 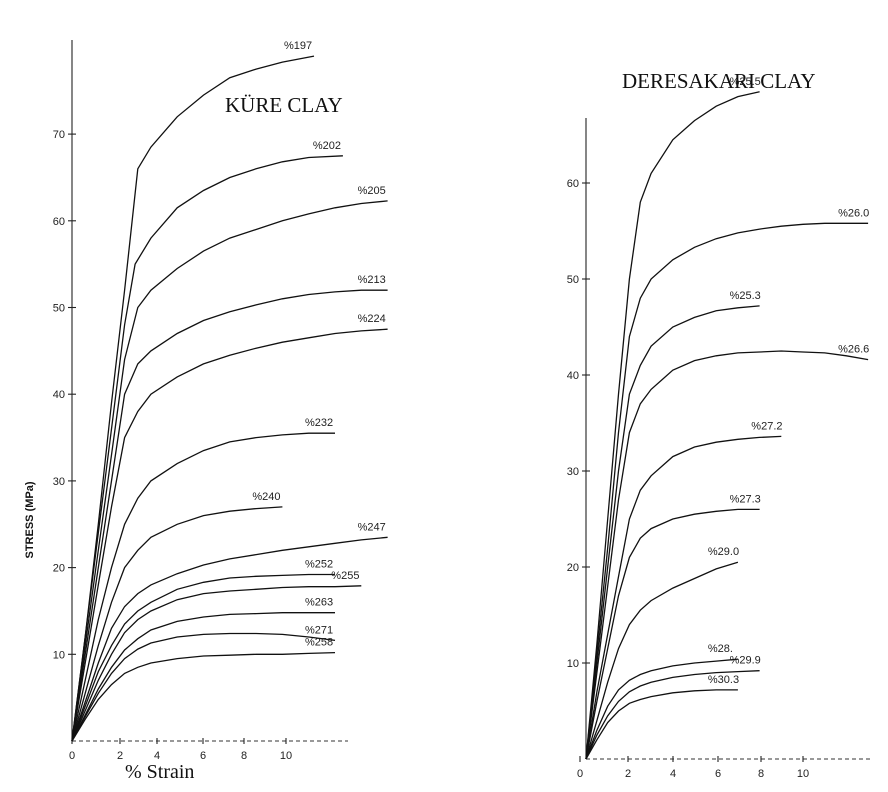 I want to click on series-label-252: %252, so click(x=319, y=565).